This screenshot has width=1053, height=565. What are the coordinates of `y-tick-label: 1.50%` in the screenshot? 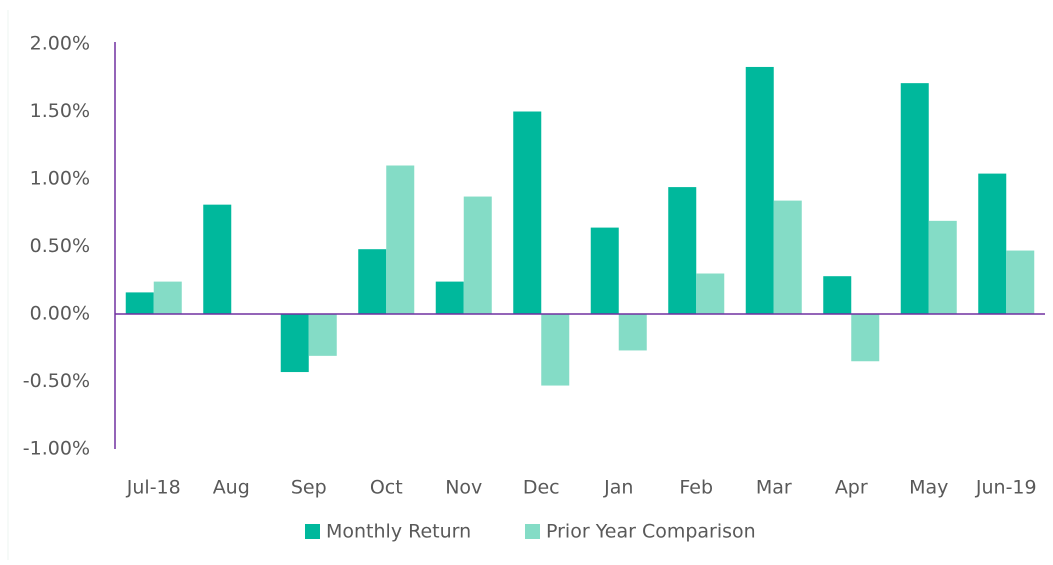 It's located at (60, 111).